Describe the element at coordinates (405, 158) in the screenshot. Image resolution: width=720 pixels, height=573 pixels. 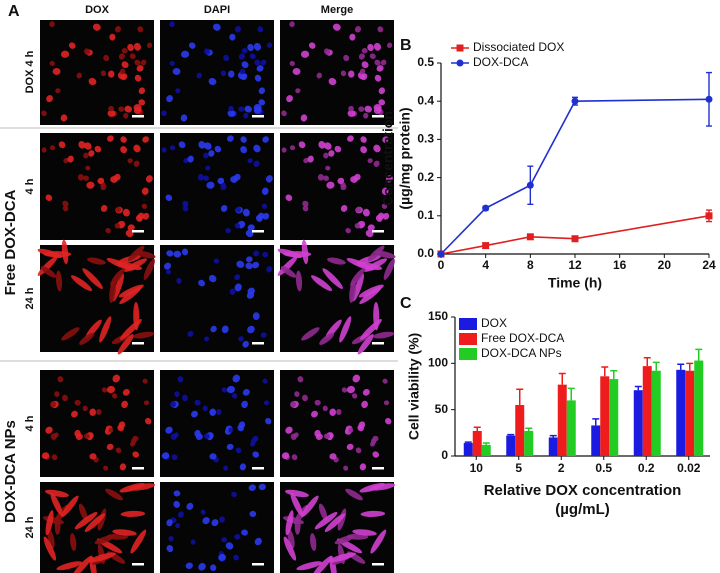
I see `y-axis-label: (µg/mg protein)` at that location.